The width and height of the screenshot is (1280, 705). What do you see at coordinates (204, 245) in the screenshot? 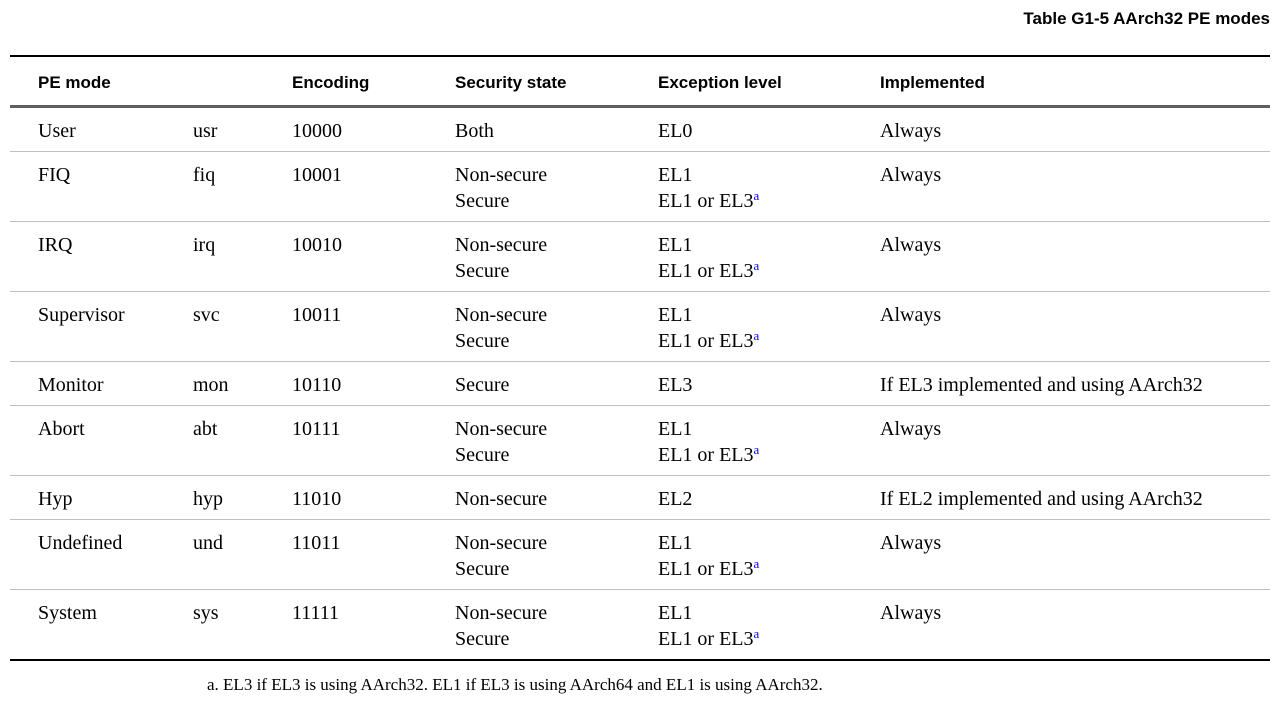
I see `abbr-cell: irq` at bounding box center [204, 245].